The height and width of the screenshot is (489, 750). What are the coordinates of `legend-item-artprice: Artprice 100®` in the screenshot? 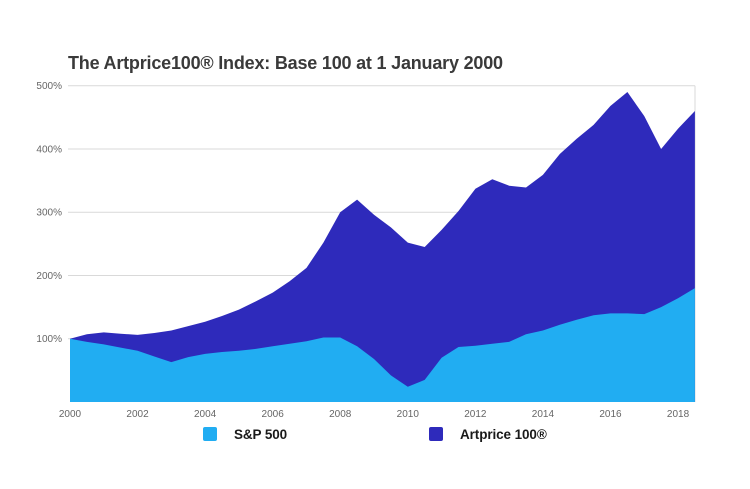 It's located at (488, 434).